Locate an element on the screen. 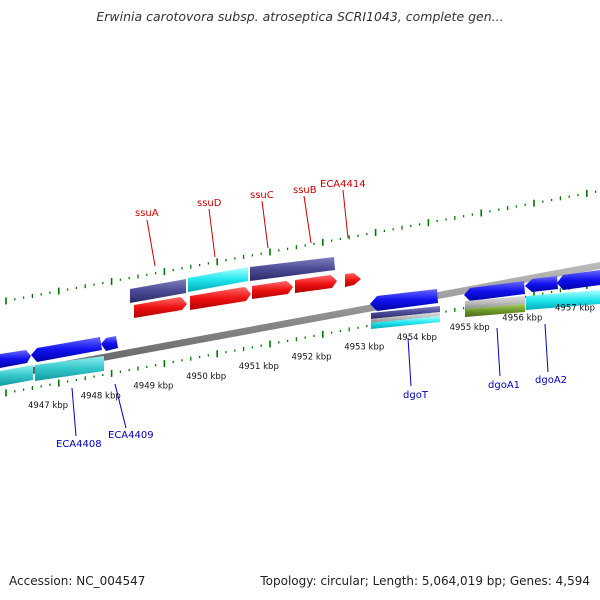 The width and height of the screenshot is (600, 600). gene-dgoD is located at coordinates (578, 280).